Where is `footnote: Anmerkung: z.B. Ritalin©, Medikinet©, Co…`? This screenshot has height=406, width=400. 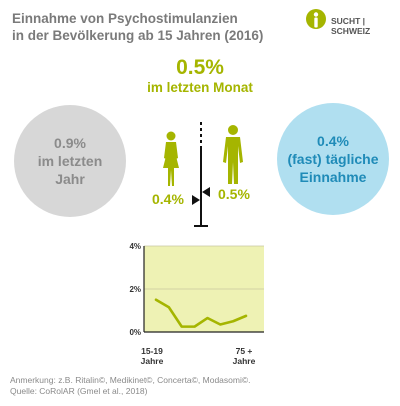
footnote: Anmerkung: z.B. Ritalin©, Medikinet©, Co… is located at coordinates (130, 386).